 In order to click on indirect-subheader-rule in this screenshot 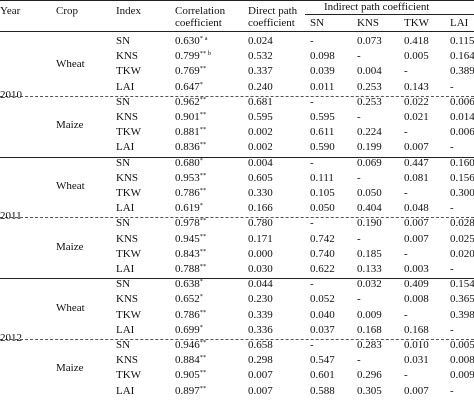, I will do `click(389, 14)`.